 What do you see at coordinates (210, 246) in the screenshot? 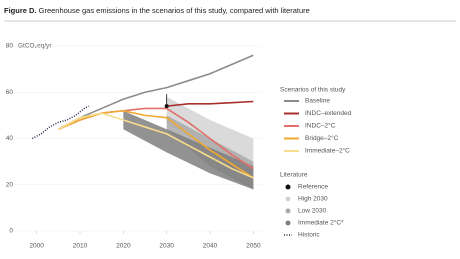
I see `x-tick-label: 2040` at bounding box center [210, 246].